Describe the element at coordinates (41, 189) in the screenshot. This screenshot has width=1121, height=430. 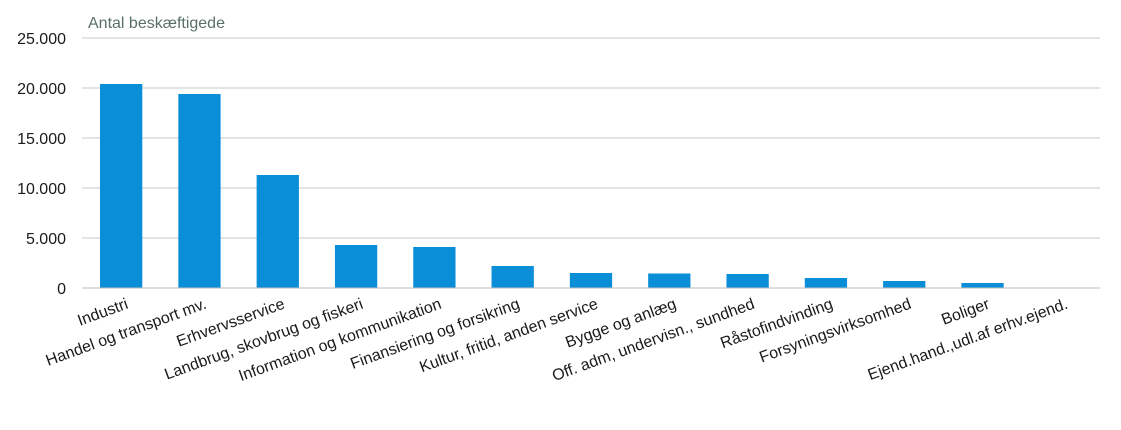
I see `y-tick-label: 10.000` at that location.